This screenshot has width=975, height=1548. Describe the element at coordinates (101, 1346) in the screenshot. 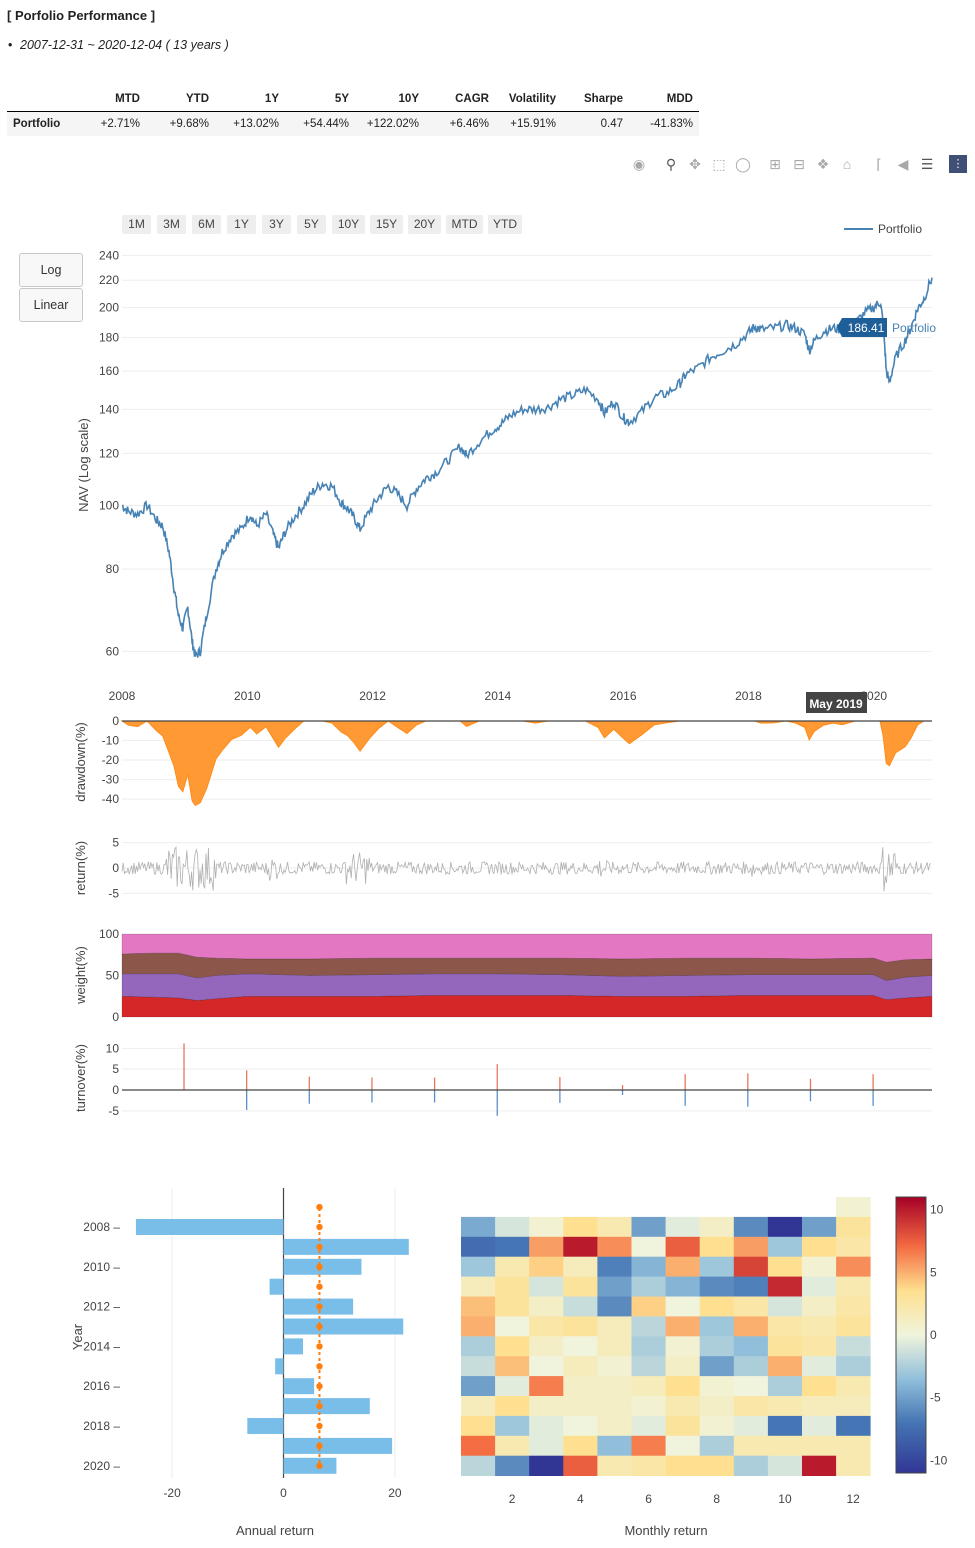

I see `annual-y-tick-label: 2014 –` at that location.